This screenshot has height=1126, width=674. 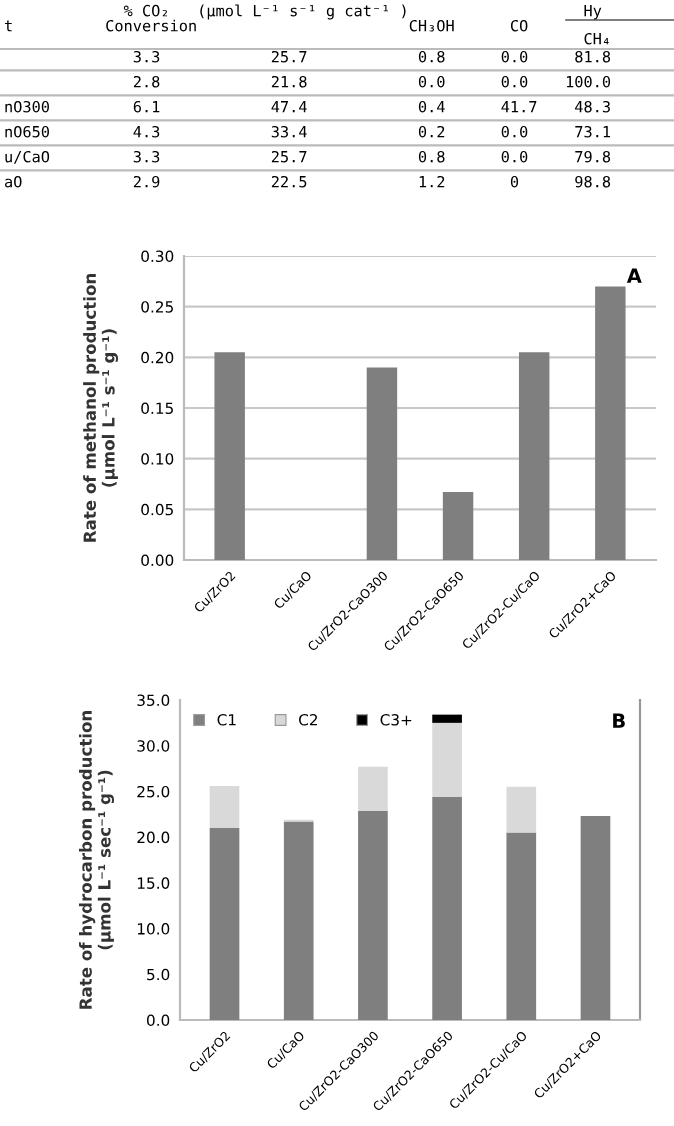 What do you see at coordinates (101, 408) in the screenshot?
I see `y-axis-title: Rate of methanol production (μmol L⁻¹ s⁻¹ g⁻¹)` at bounding box center [101, 408].